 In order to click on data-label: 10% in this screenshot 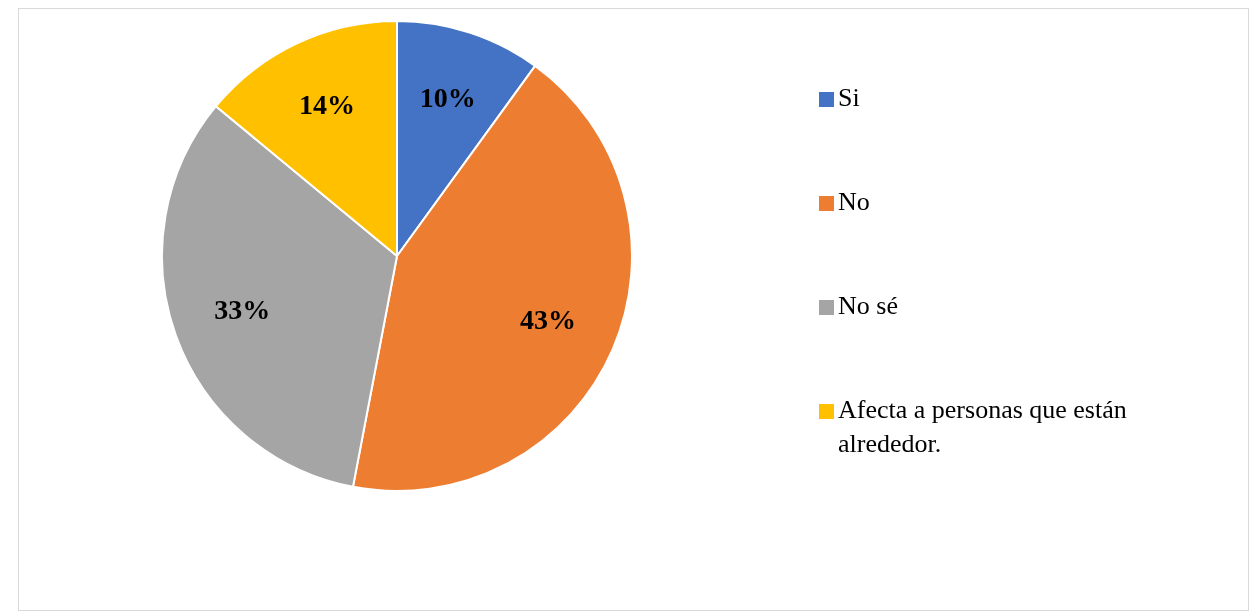, I will do `click(447, 97)`.